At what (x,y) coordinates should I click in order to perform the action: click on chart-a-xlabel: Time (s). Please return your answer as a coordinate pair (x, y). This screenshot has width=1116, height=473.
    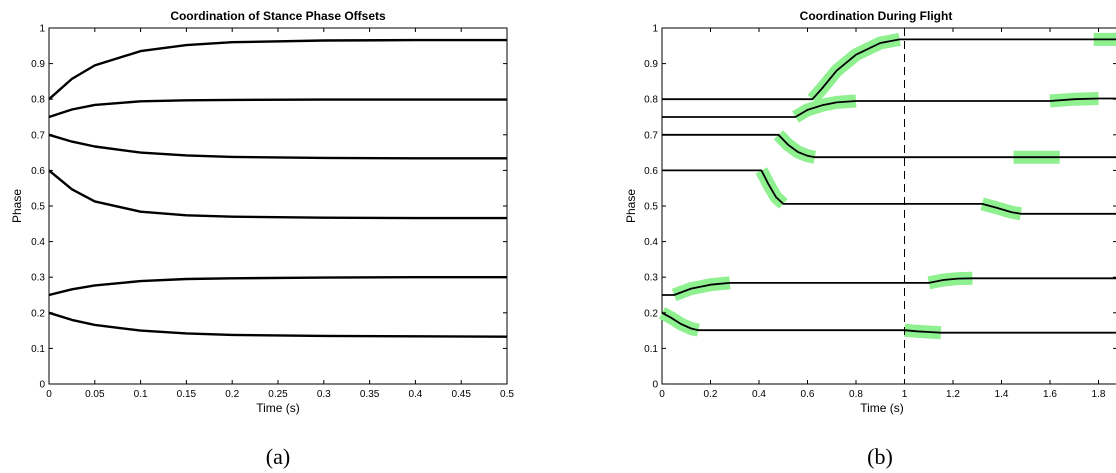
    Looking at the image, I should click on (278, 408).